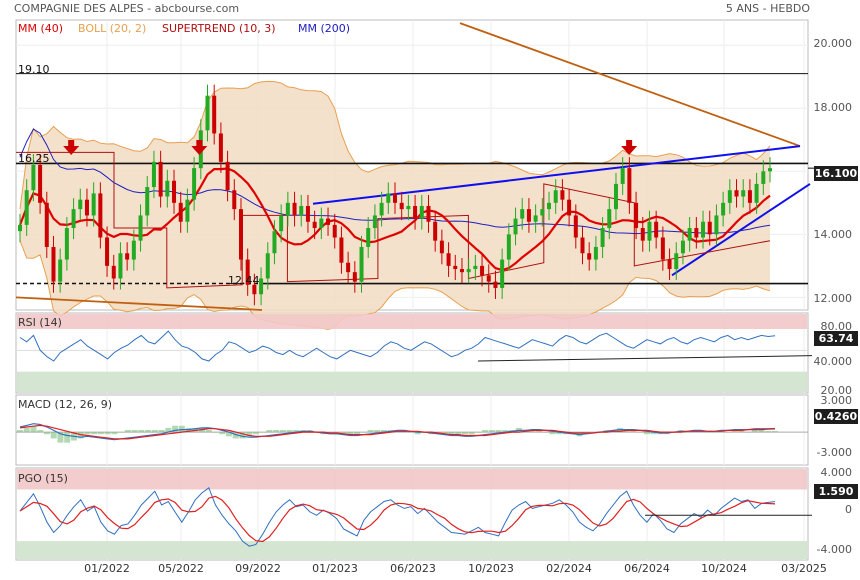  I want to click on legend-supertrend: SUPERTREND (10, 3), so click(219, 28).